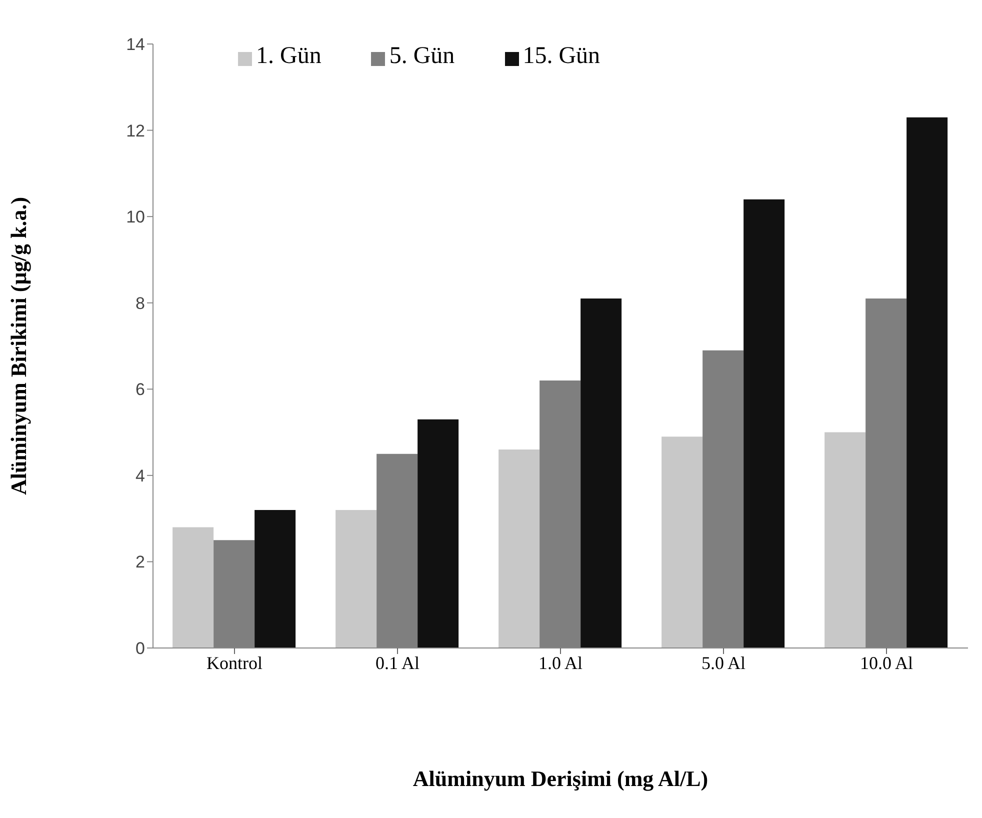 Image resolution: width=982 pixels, height=818 pixels. What do you see at coordinates (135, 217) in the screenshot?
I see `y-tick-label: 10` at bounding box center [135, 217].